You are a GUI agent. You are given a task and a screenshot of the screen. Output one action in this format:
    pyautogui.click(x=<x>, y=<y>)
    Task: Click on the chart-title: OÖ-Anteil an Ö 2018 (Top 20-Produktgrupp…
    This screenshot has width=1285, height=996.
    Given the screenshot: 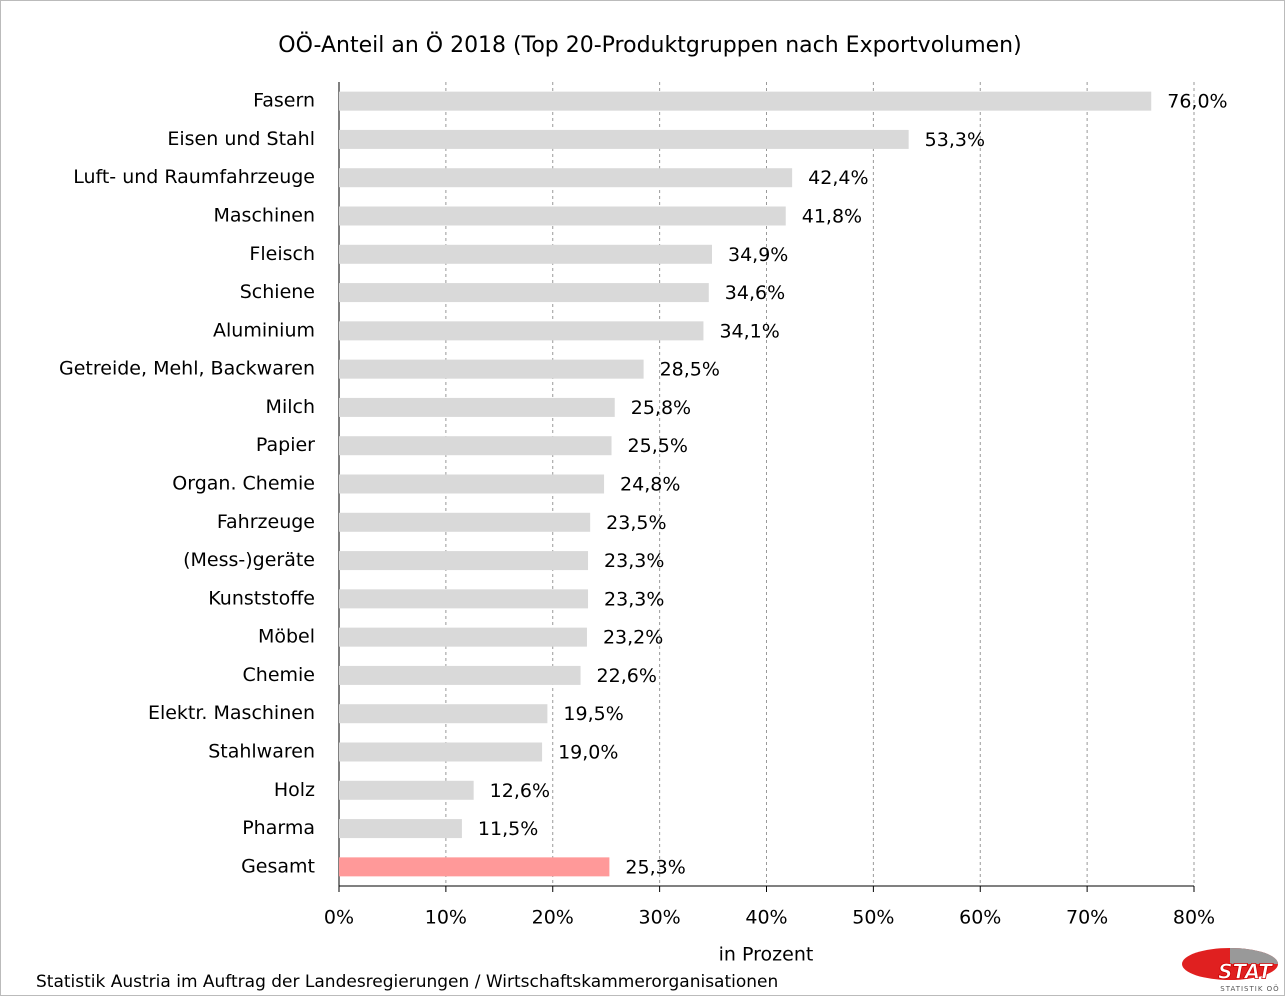 What is the action you would take?
    pyautogui.click(x=649, y=45)
    